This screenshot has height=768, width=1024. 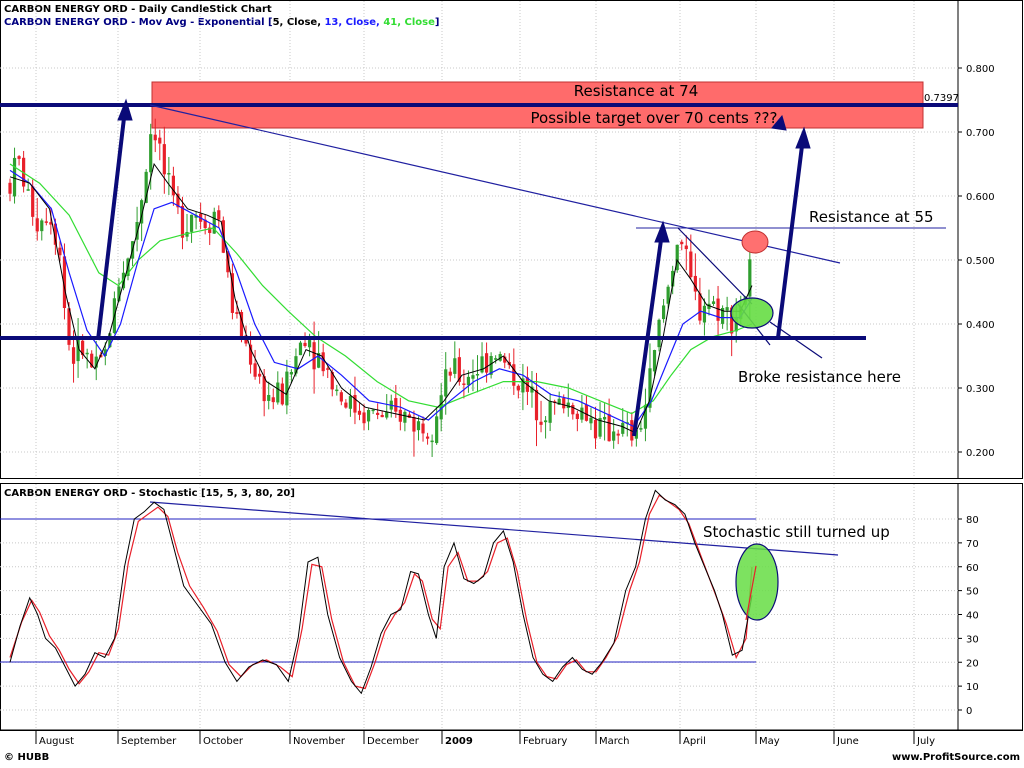 I want to click on price-tick-label: 0.800, so click(x=980, y=69).